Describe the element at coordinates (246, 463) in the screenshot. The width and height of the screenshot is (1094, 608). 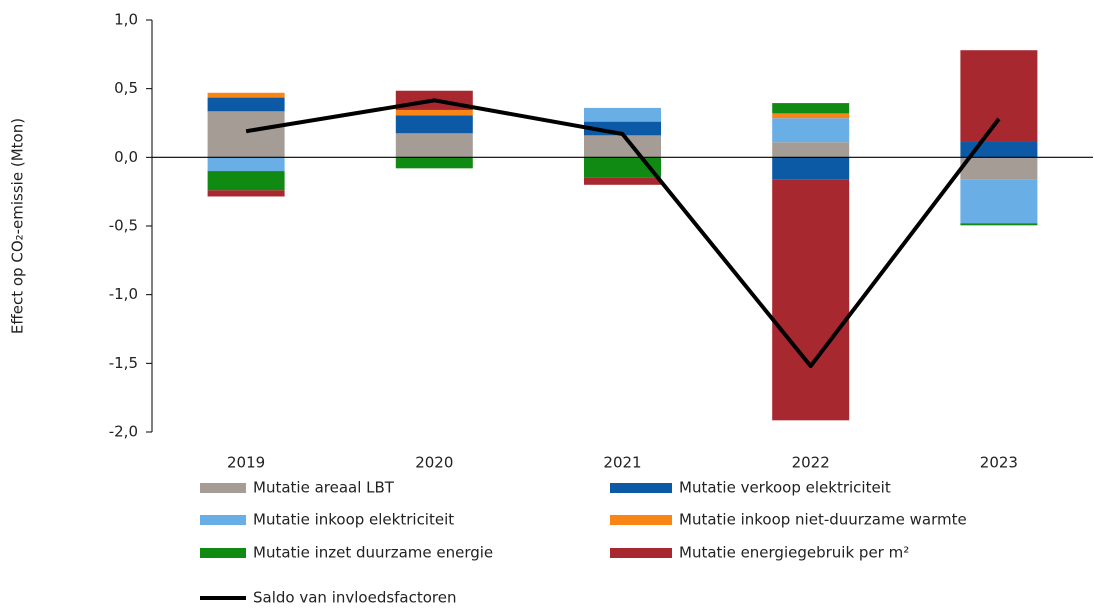
I see `x-tick-label: 2019` at that location.